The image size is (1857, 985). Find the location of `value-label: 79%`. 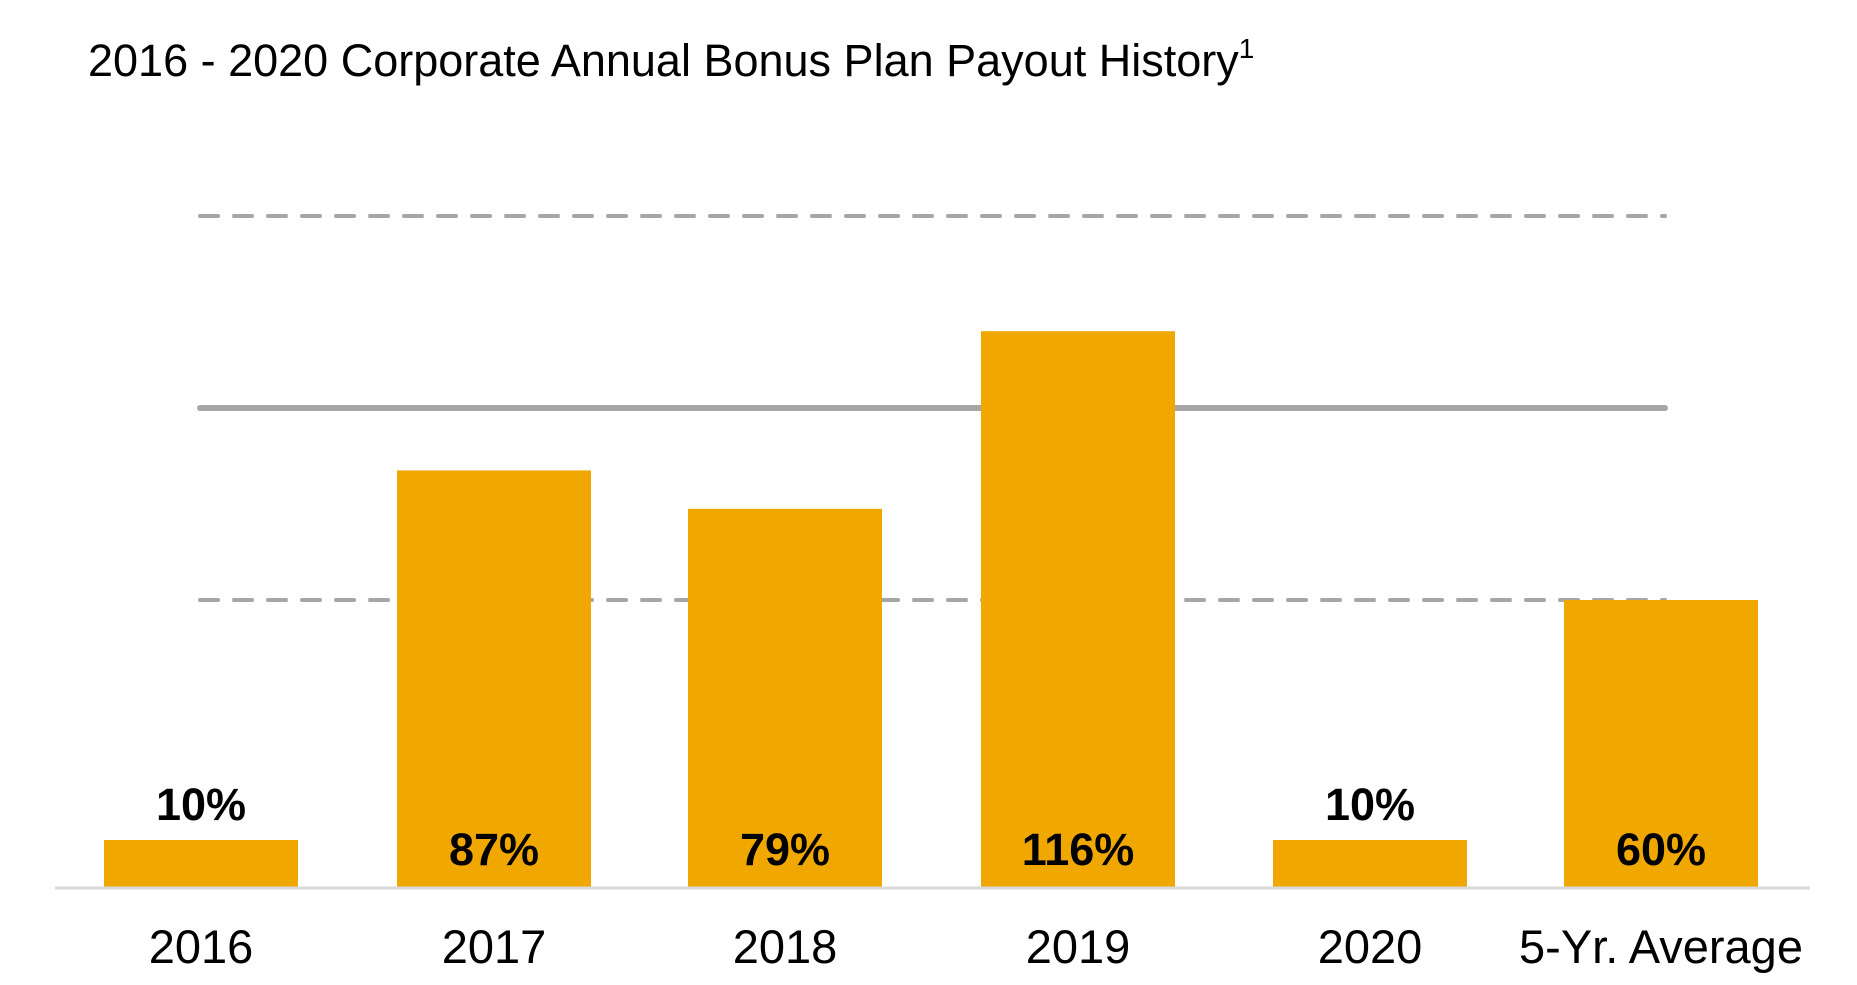

value-label: 79% is located at coordinates (785, 849).